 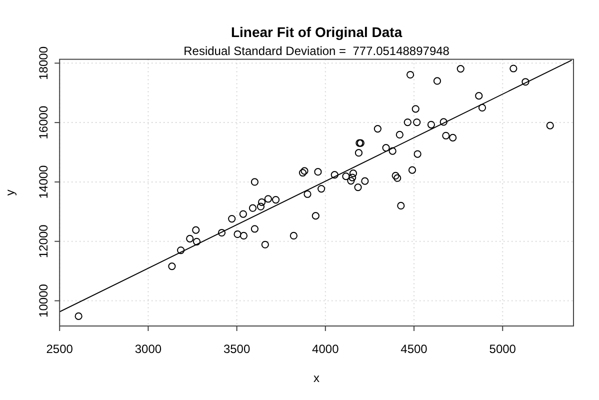 I want to click on x-tick-label: 5000, so click(x=502, y=349).